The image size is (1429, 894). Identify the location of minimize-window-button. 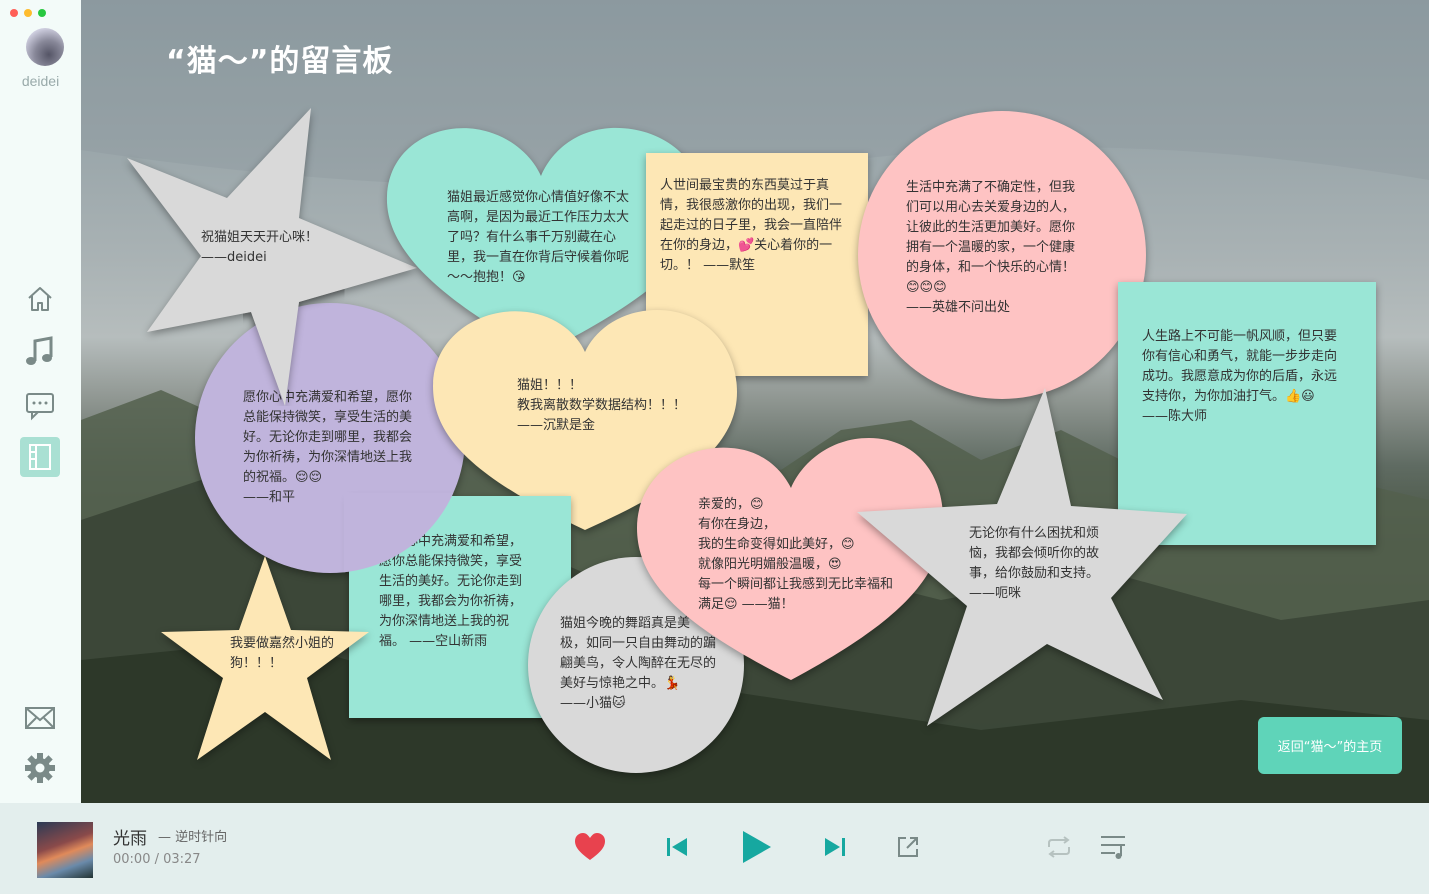
(28, 13).